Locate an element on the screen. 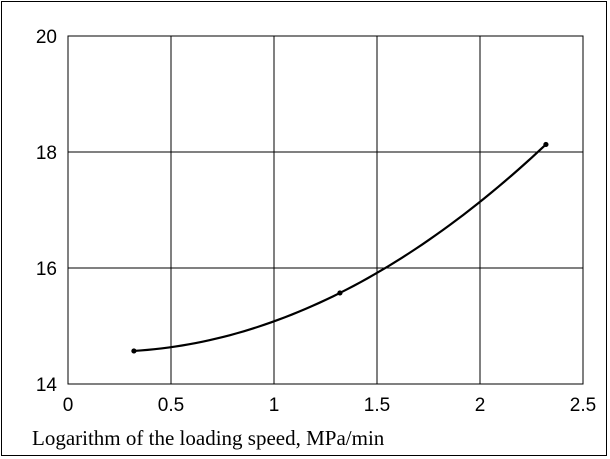 The height and width of the screenshot is (459, 610). x-axis: 0 0.5 1 1.5 2 2.5 is located at coordinates (330, 405).